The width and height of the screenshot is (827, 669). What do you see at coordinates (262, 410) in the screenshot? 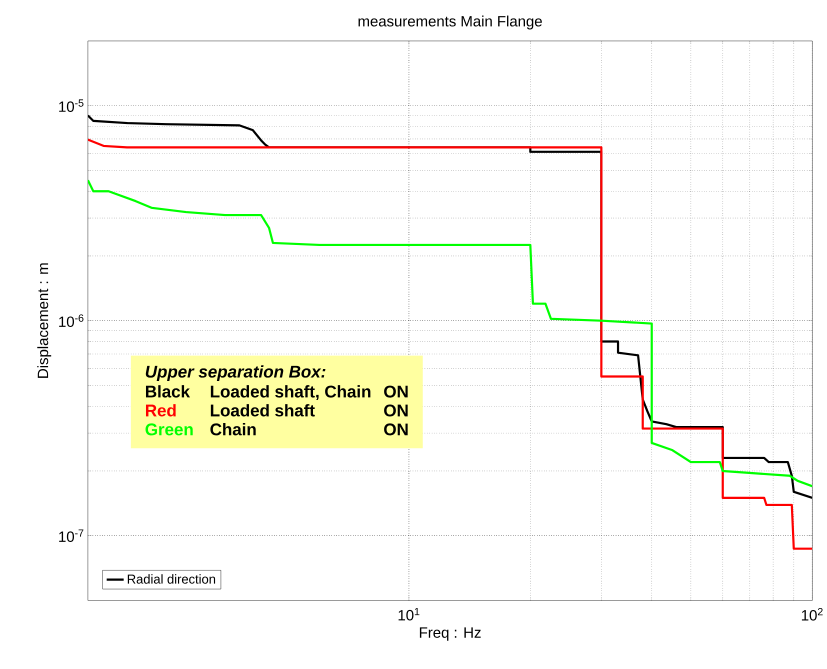
I see `annotation: Loaded shaft` at bounding box center [262, 410].